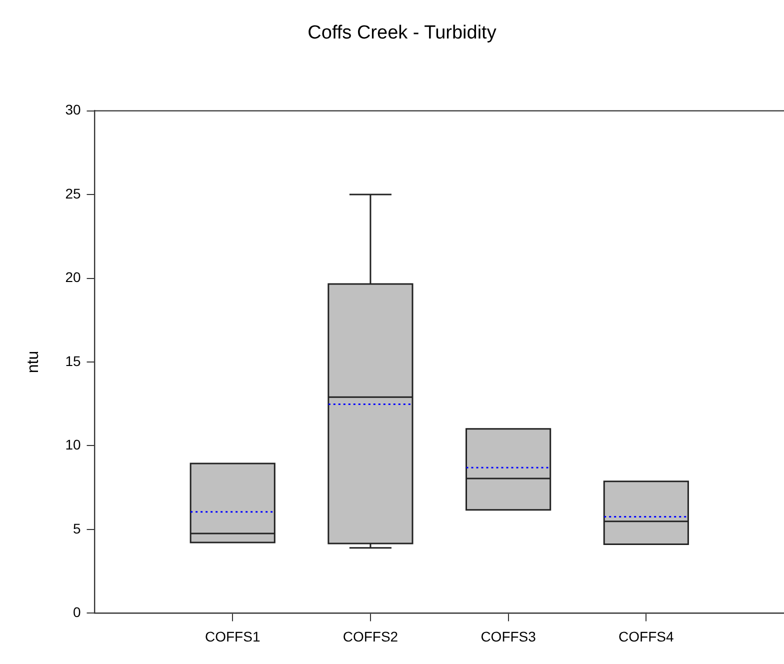  Describe the element at coordinates (73, 444) in the screenshot. I see `y-tick-label: 10` at that location.